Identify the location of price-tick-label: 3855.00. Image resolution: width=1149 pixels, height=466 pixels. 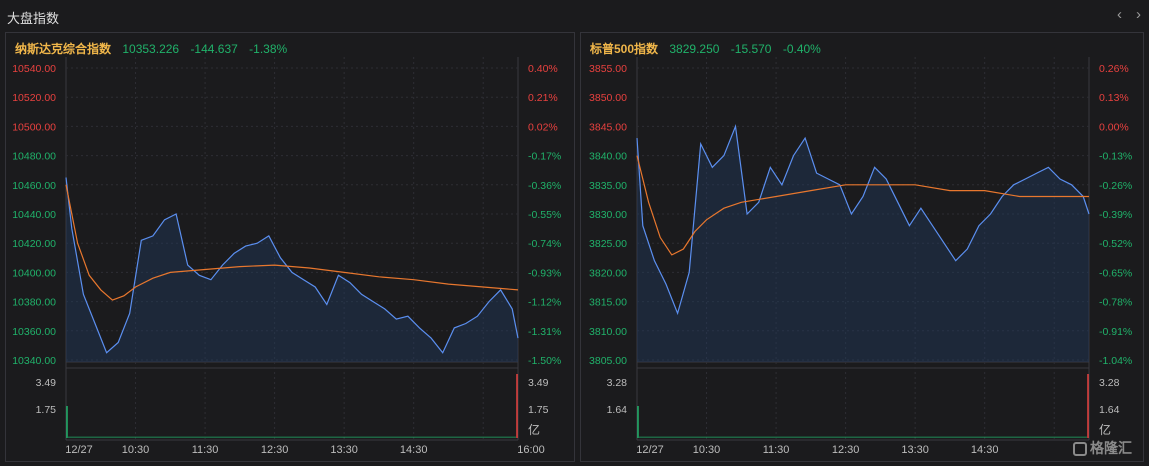
(608, 69).